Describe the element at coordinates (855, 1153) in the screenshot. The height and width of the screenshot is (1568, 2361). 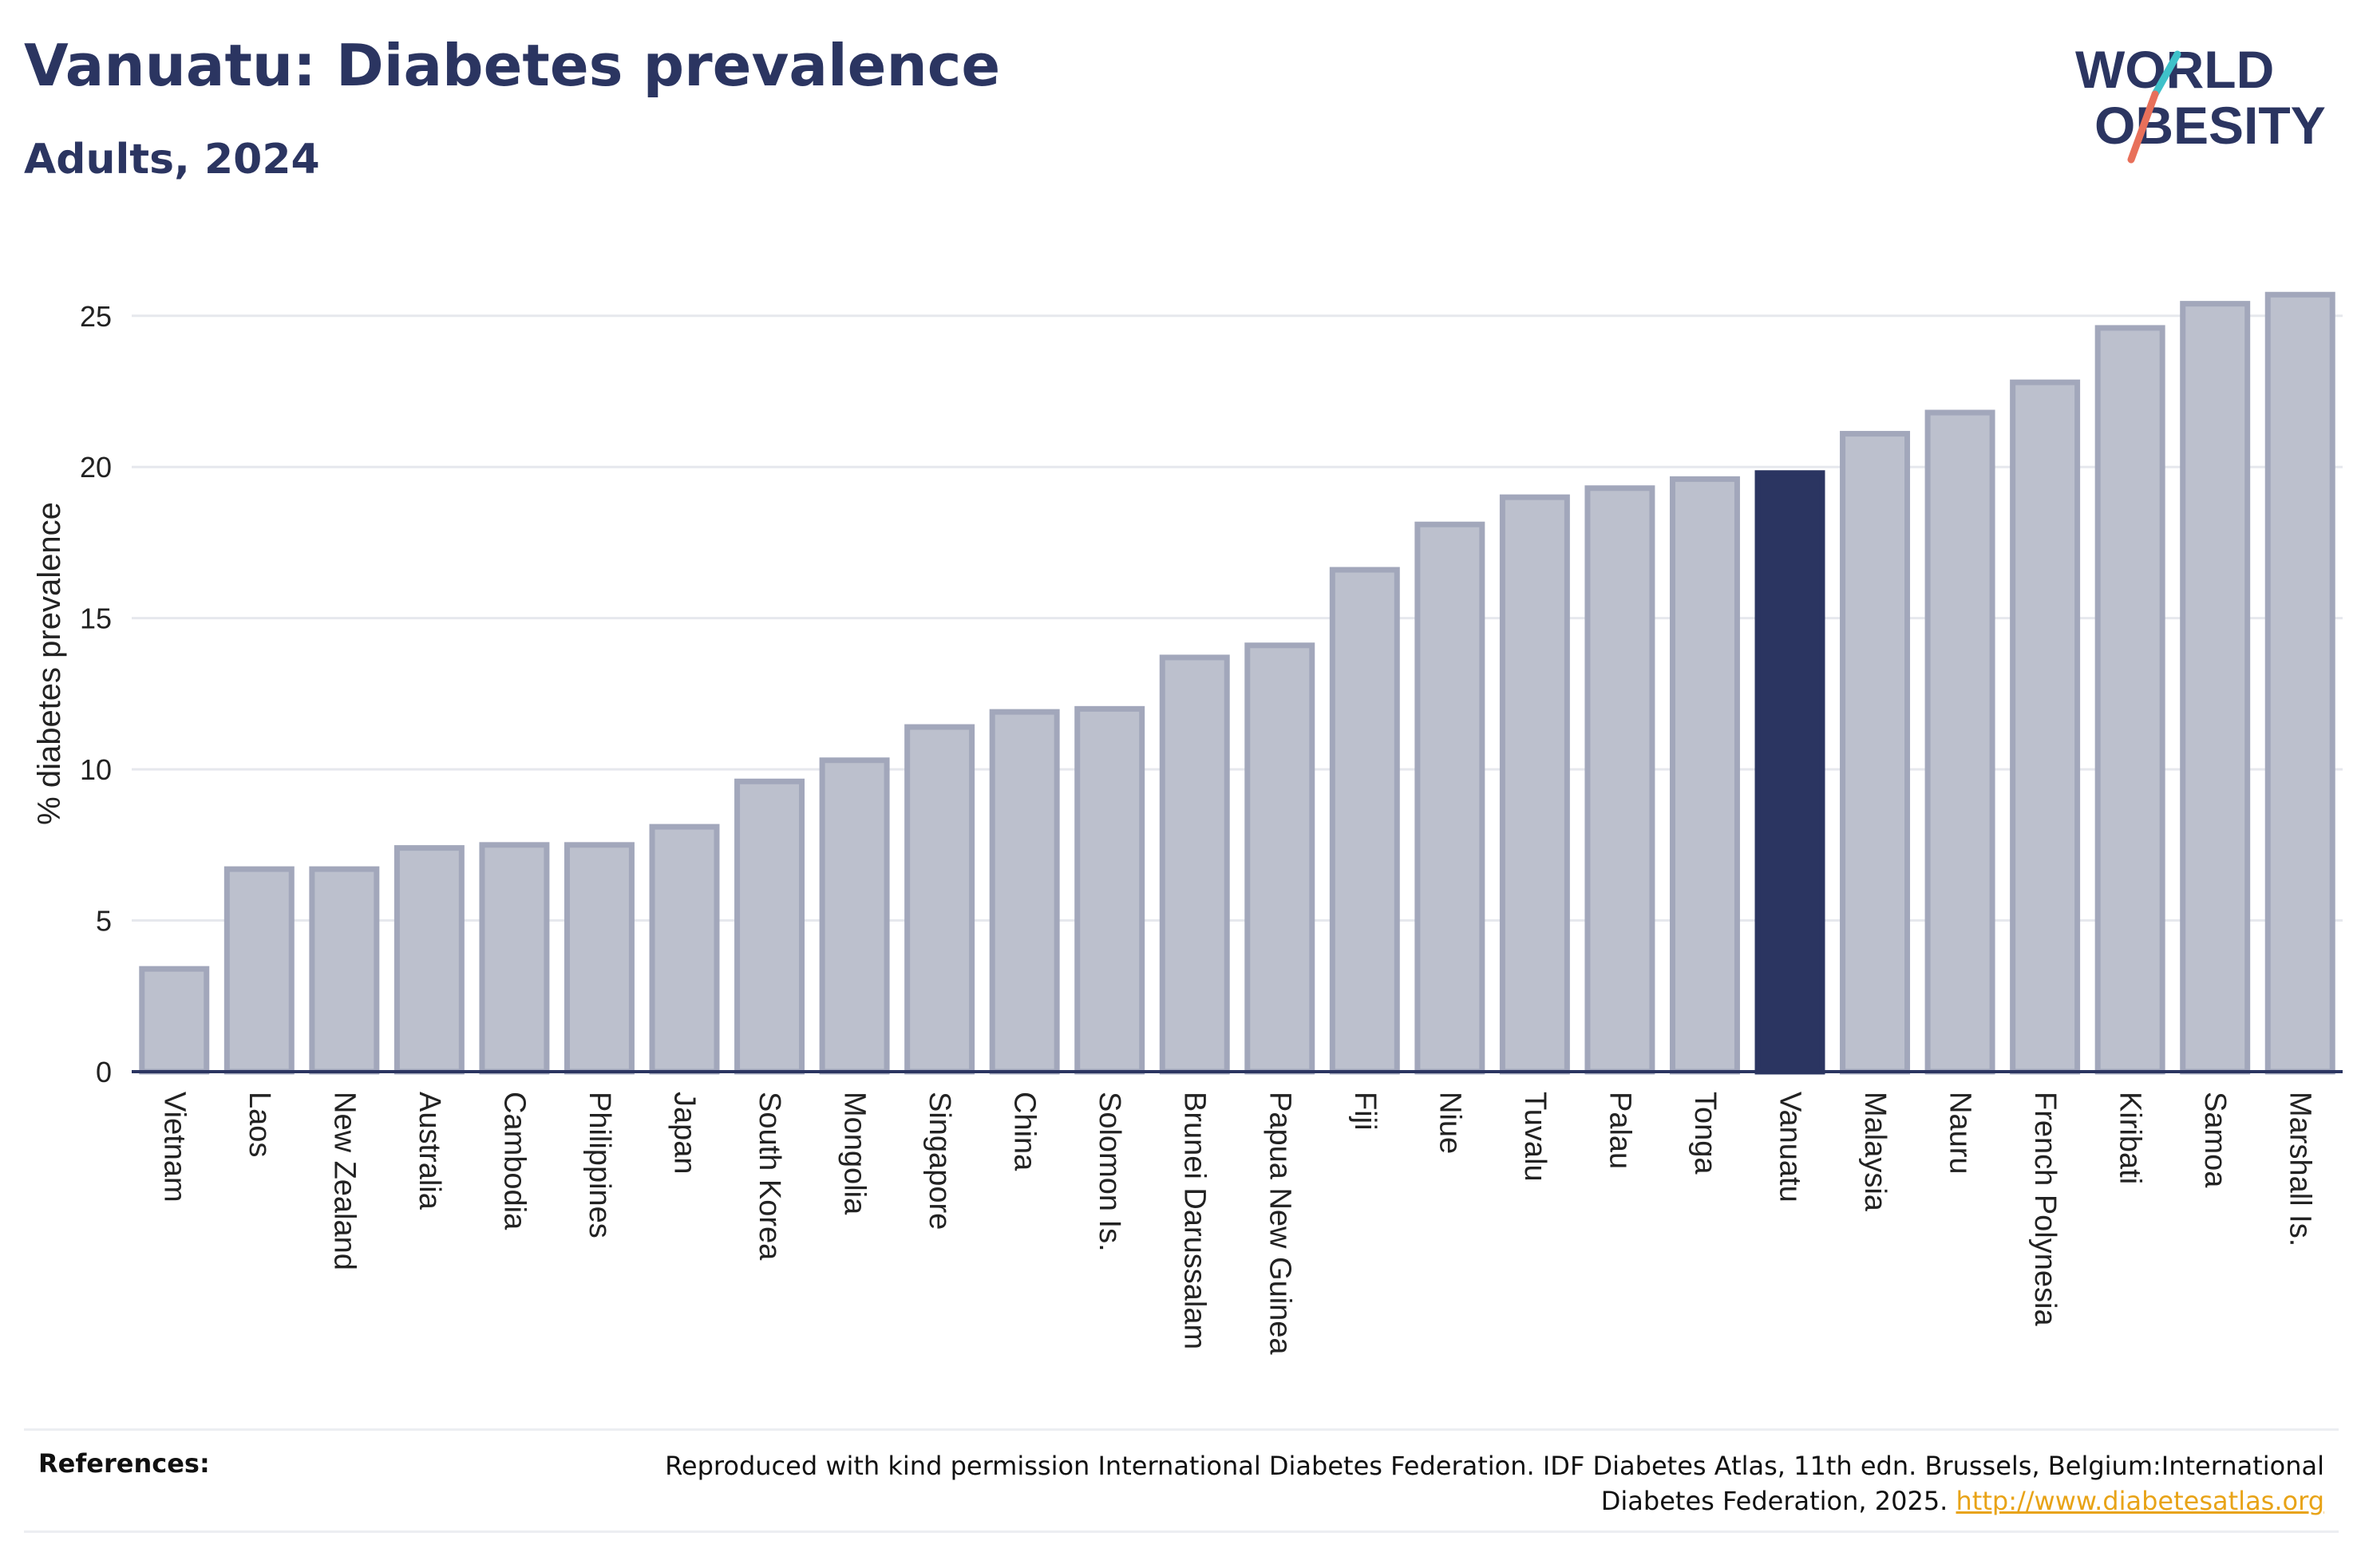
I see `x-tick-label: Mongolia` at that location.